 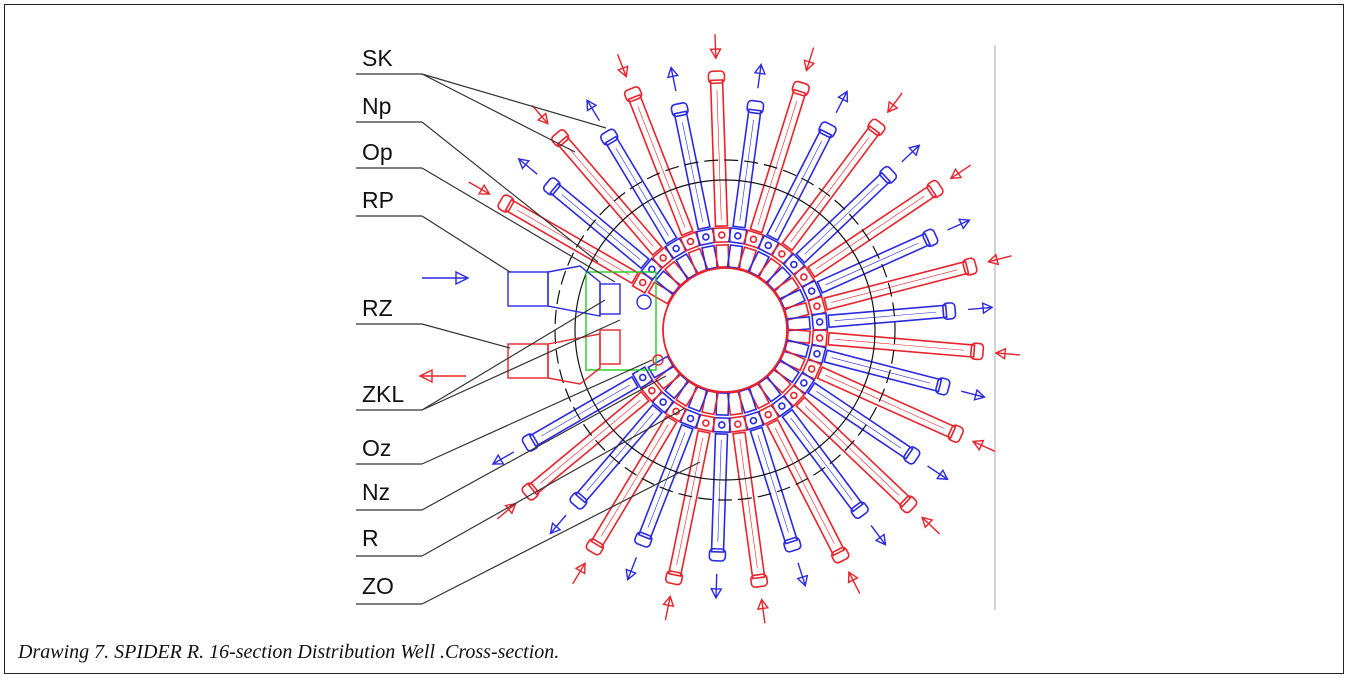 I want to click on label-oz: Oz, so click(x=376, y=448).